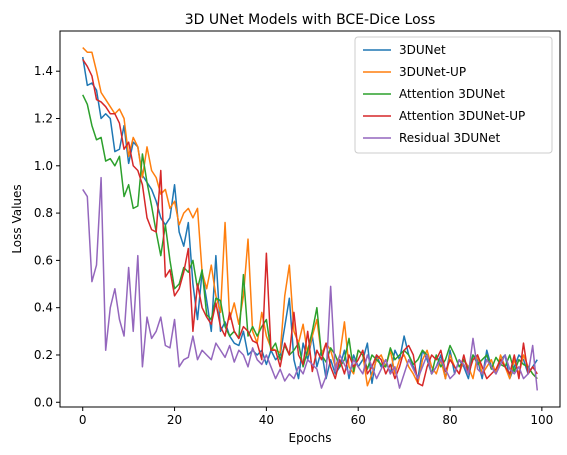  What do you see at coordinates (310, 438) in the screenshot?
I see `x-axis-label: Epochs` at bounding box center [310, 438].